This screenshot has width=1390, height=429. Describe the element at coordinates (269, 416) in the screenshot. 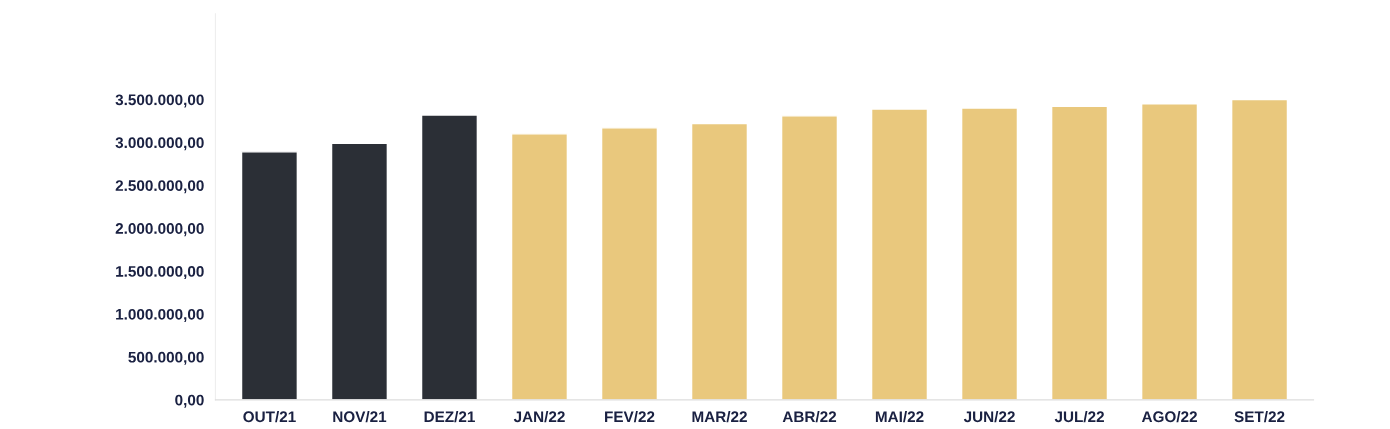

I see `x-tick-label: OUT/21` at that location.